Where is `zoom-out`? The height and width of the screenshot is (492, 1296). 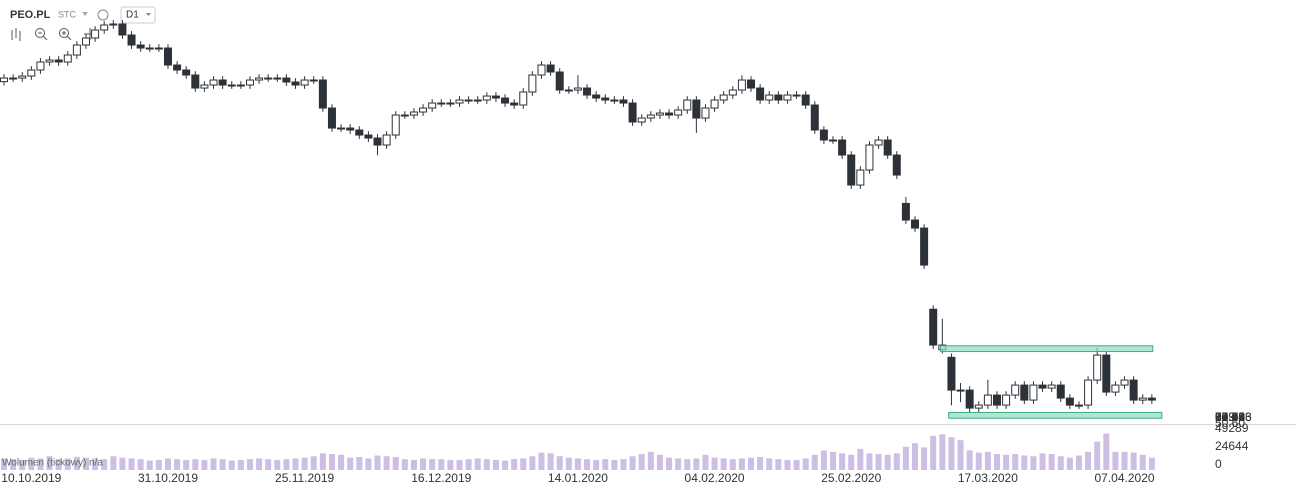 zoom-out is located at coordinates (40, 33).